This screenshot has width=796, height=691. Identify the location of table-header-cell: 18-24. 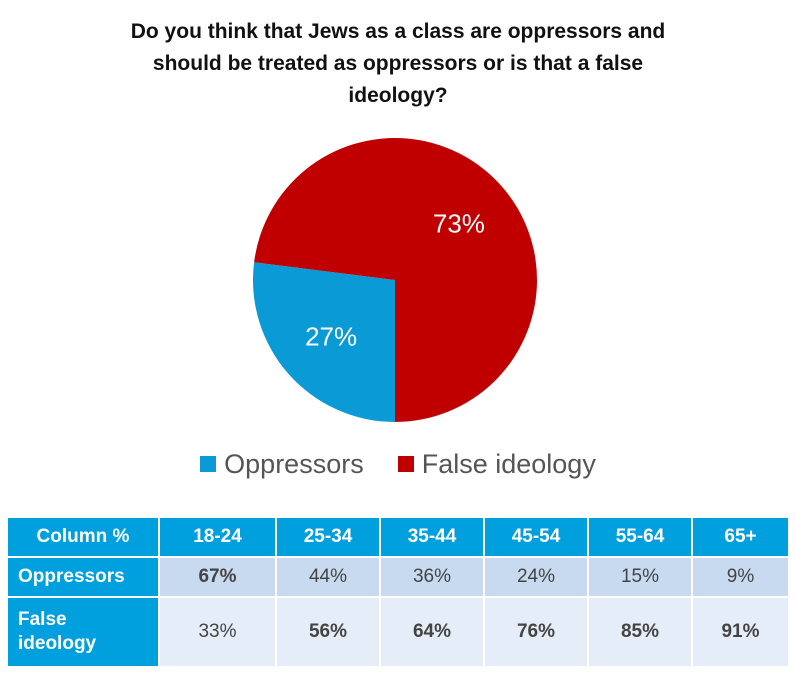
(217, 537).